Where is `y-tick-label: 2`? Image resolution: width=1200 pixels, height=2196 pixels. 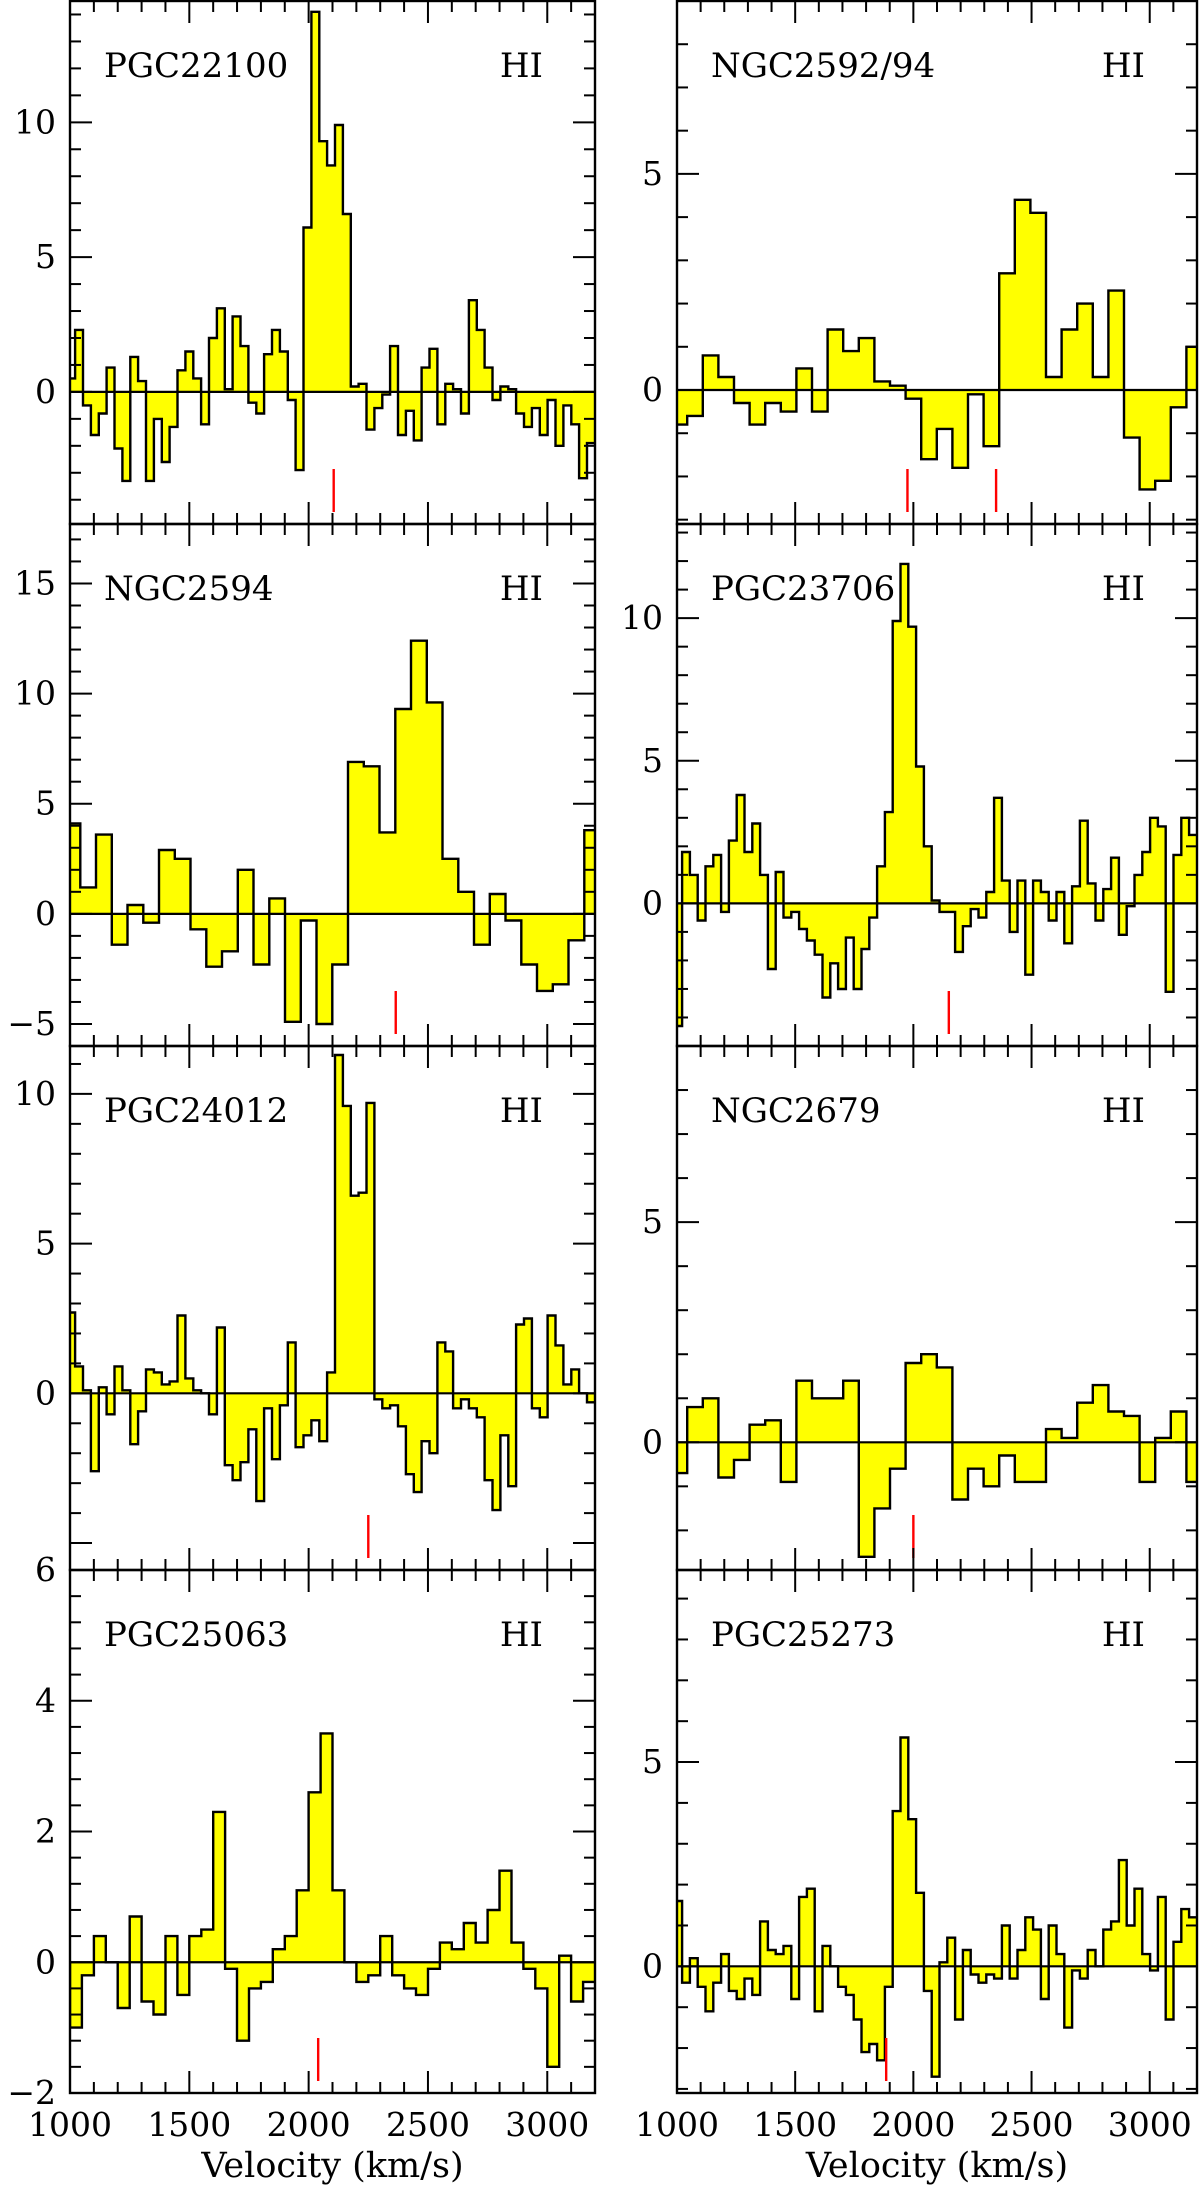 y-tick-label: 2 is located at coordinates (45, 1831).